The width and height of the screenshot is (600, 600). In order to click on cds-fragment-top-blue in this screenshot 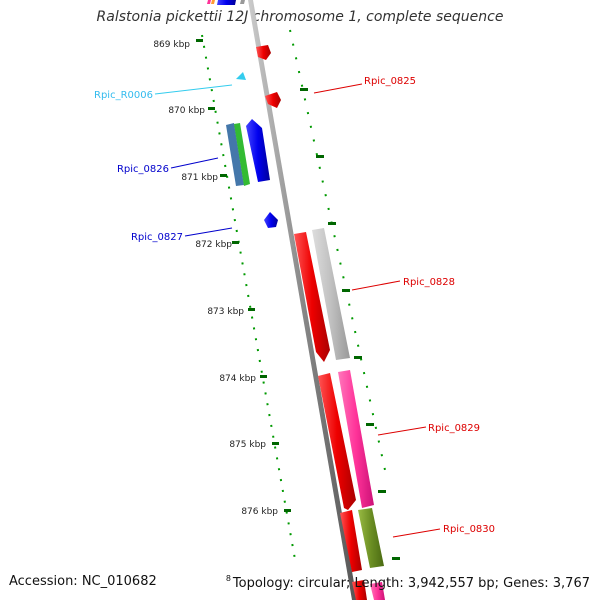, I will do `click(226, 2)`.